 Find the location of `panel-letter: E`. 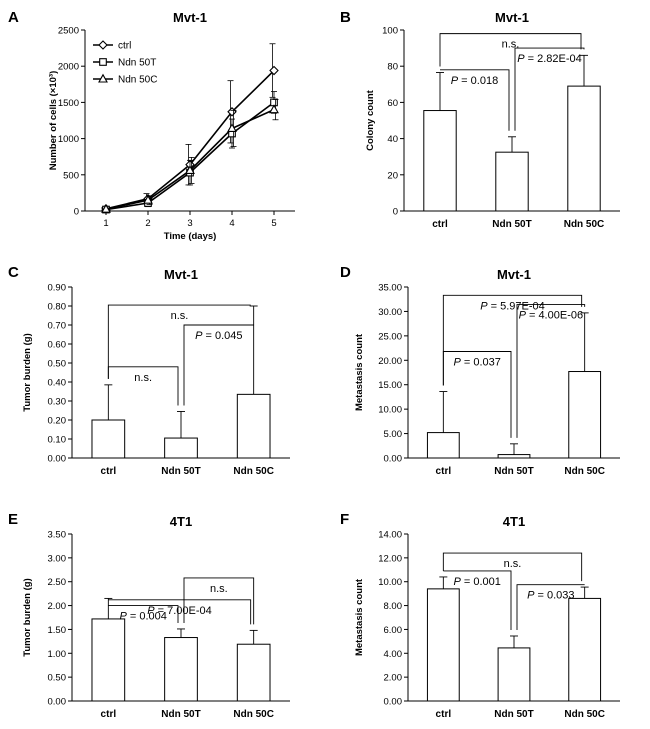

panel-letter: E is located at coordinates (13, 519).